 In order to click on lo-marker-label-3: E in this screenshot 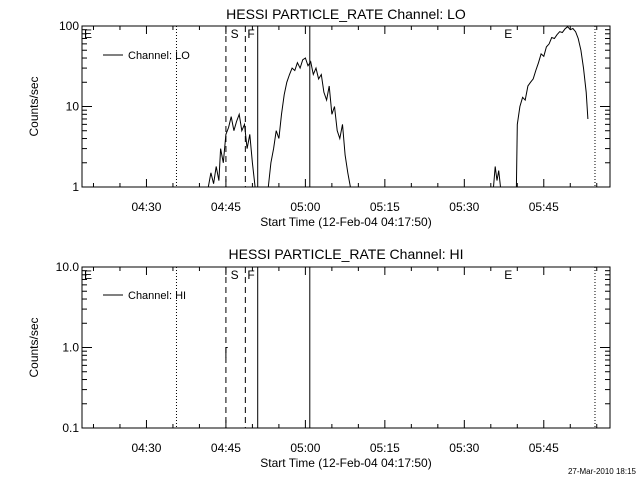, I will do `click(508, 34)`.